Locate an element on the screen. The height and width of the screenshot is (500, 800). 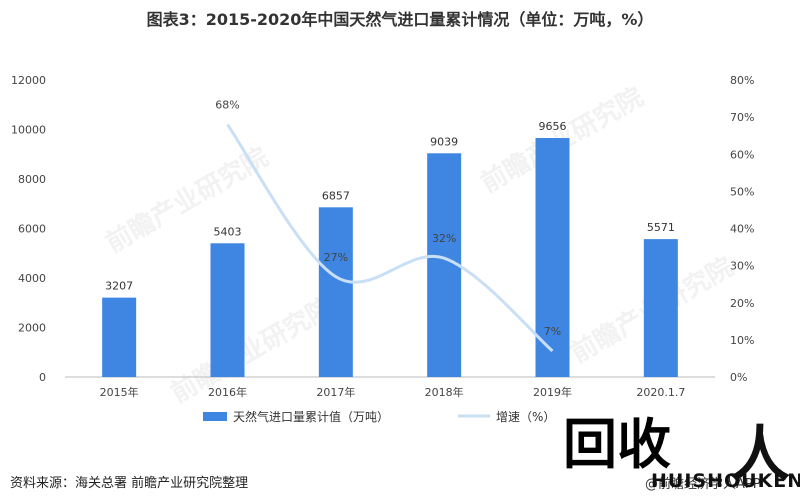
legend-swatch-bar is located at coordinates (215, 416).